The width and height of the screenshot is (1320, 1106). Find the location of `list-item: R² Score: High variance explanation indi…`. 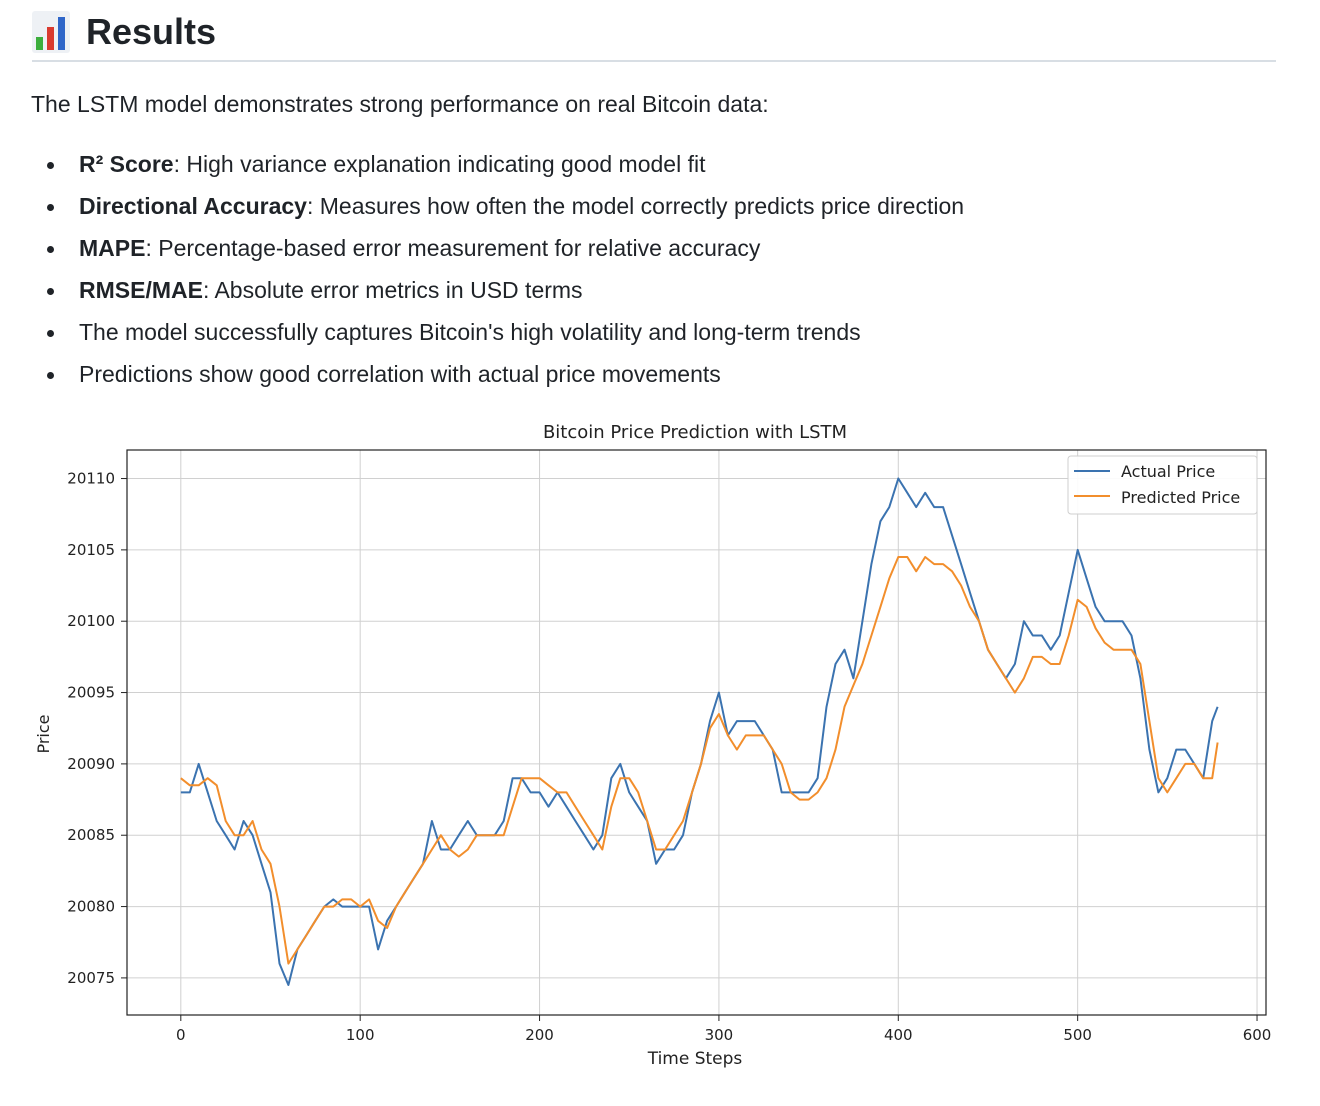

list-item: R² Score: High variance explanation indi… is located at coordinates (497, 167).